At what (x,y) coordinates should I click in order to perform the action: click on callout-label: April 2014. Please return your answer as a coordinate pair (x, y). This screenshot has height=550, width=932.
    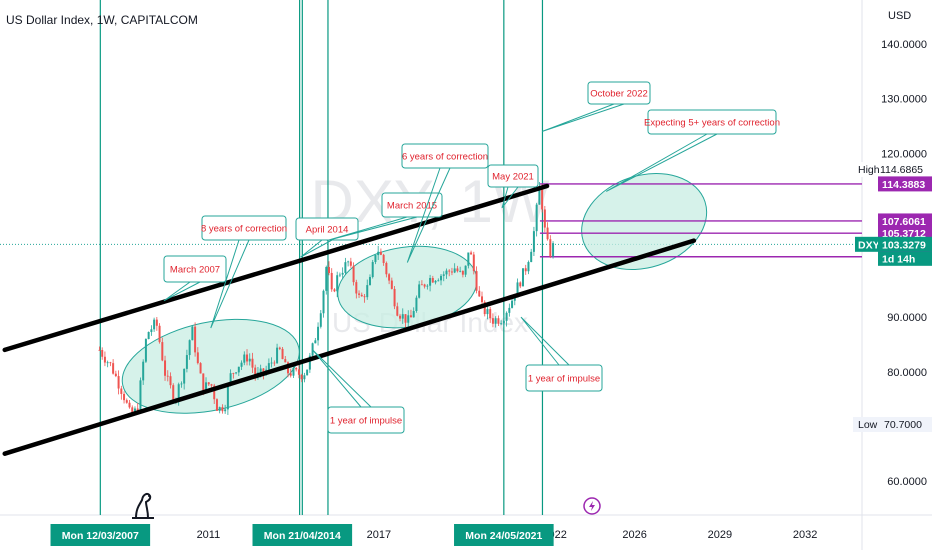
    Looking at the image, I should click on (327, 230).